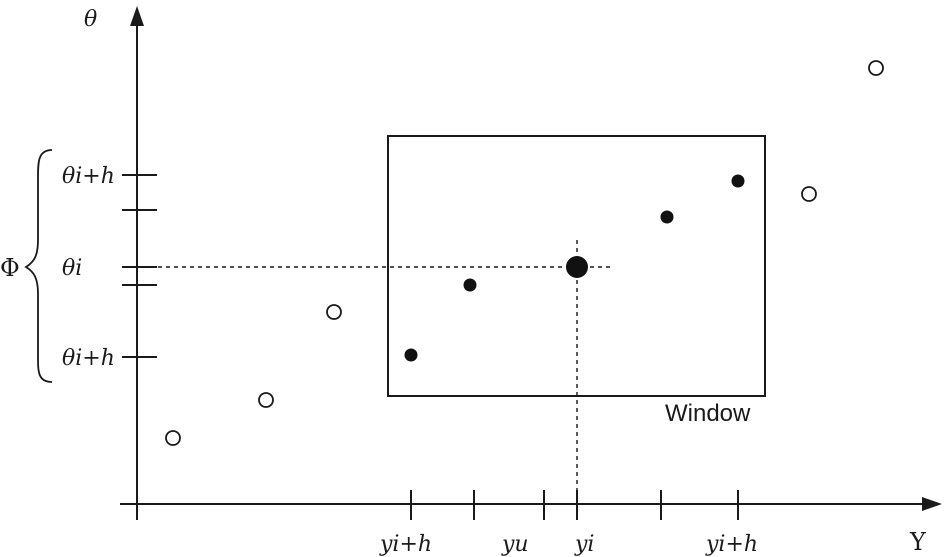 Image resolution: width=945 pixels, height=557 pixels. What do you see at coordinates (88, 358) in the screenshot?
I see `theta-lower-label: θi+h` at bounding box center [88, 358].